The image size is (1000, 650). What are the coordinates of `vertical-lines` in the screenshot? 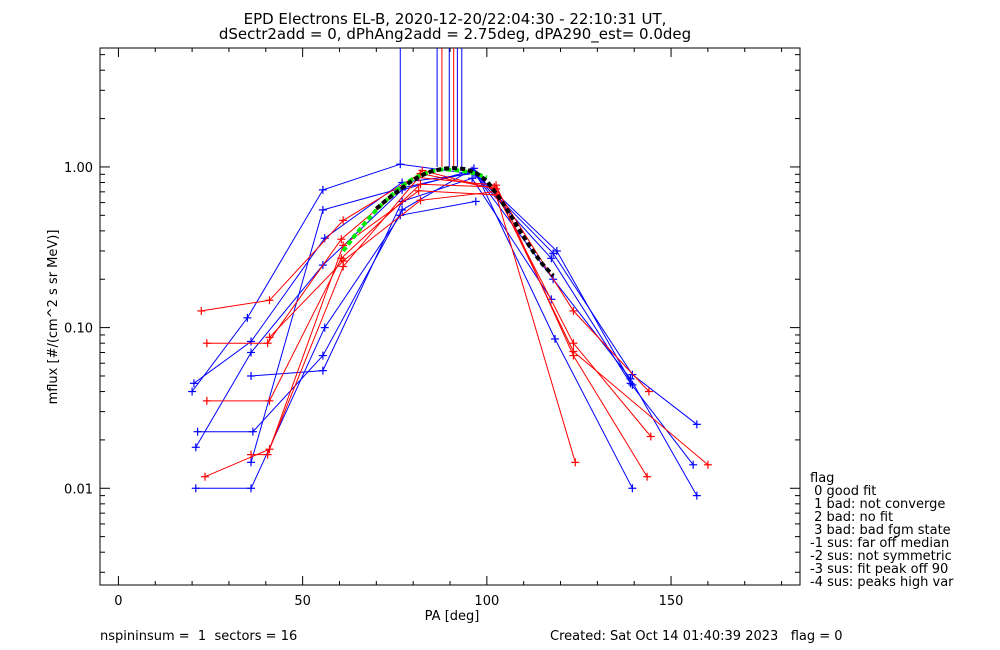 It's located at (431, 107).